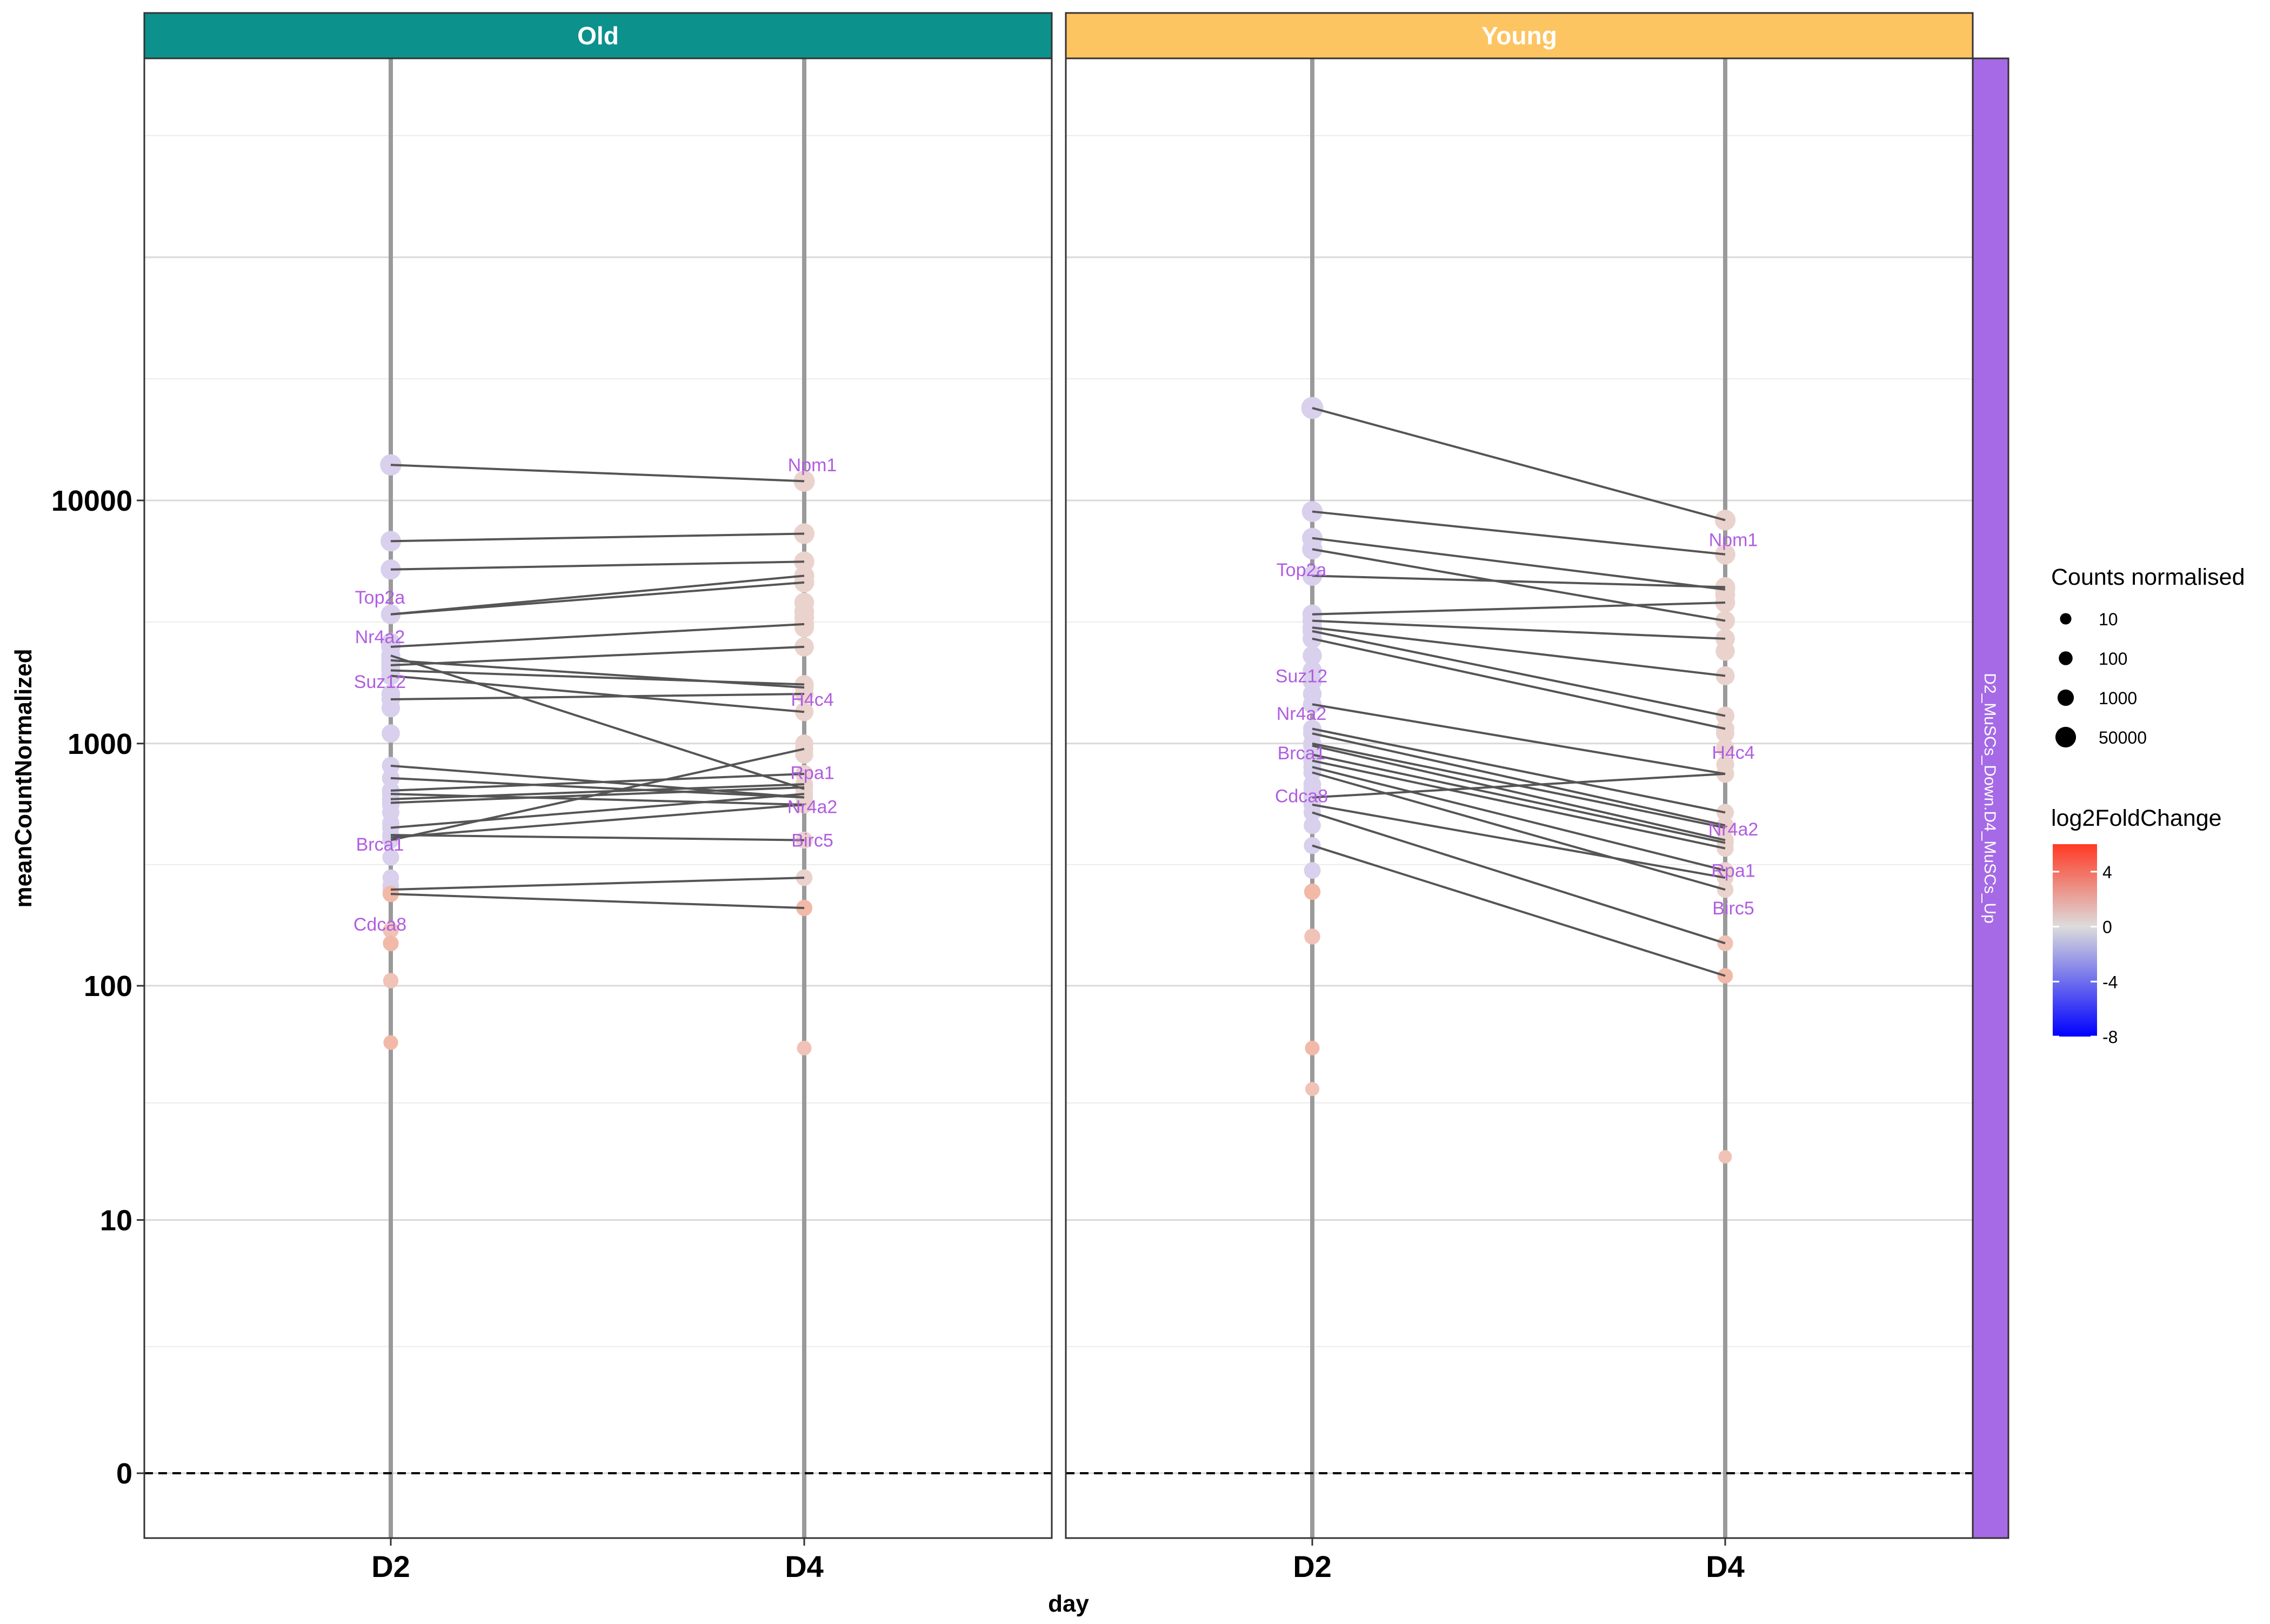 This screenshot has width=2270, height=1624. Describe the element at coordinates (2075, 941) in the screenshot. I see `color-legend-bar` at that location.